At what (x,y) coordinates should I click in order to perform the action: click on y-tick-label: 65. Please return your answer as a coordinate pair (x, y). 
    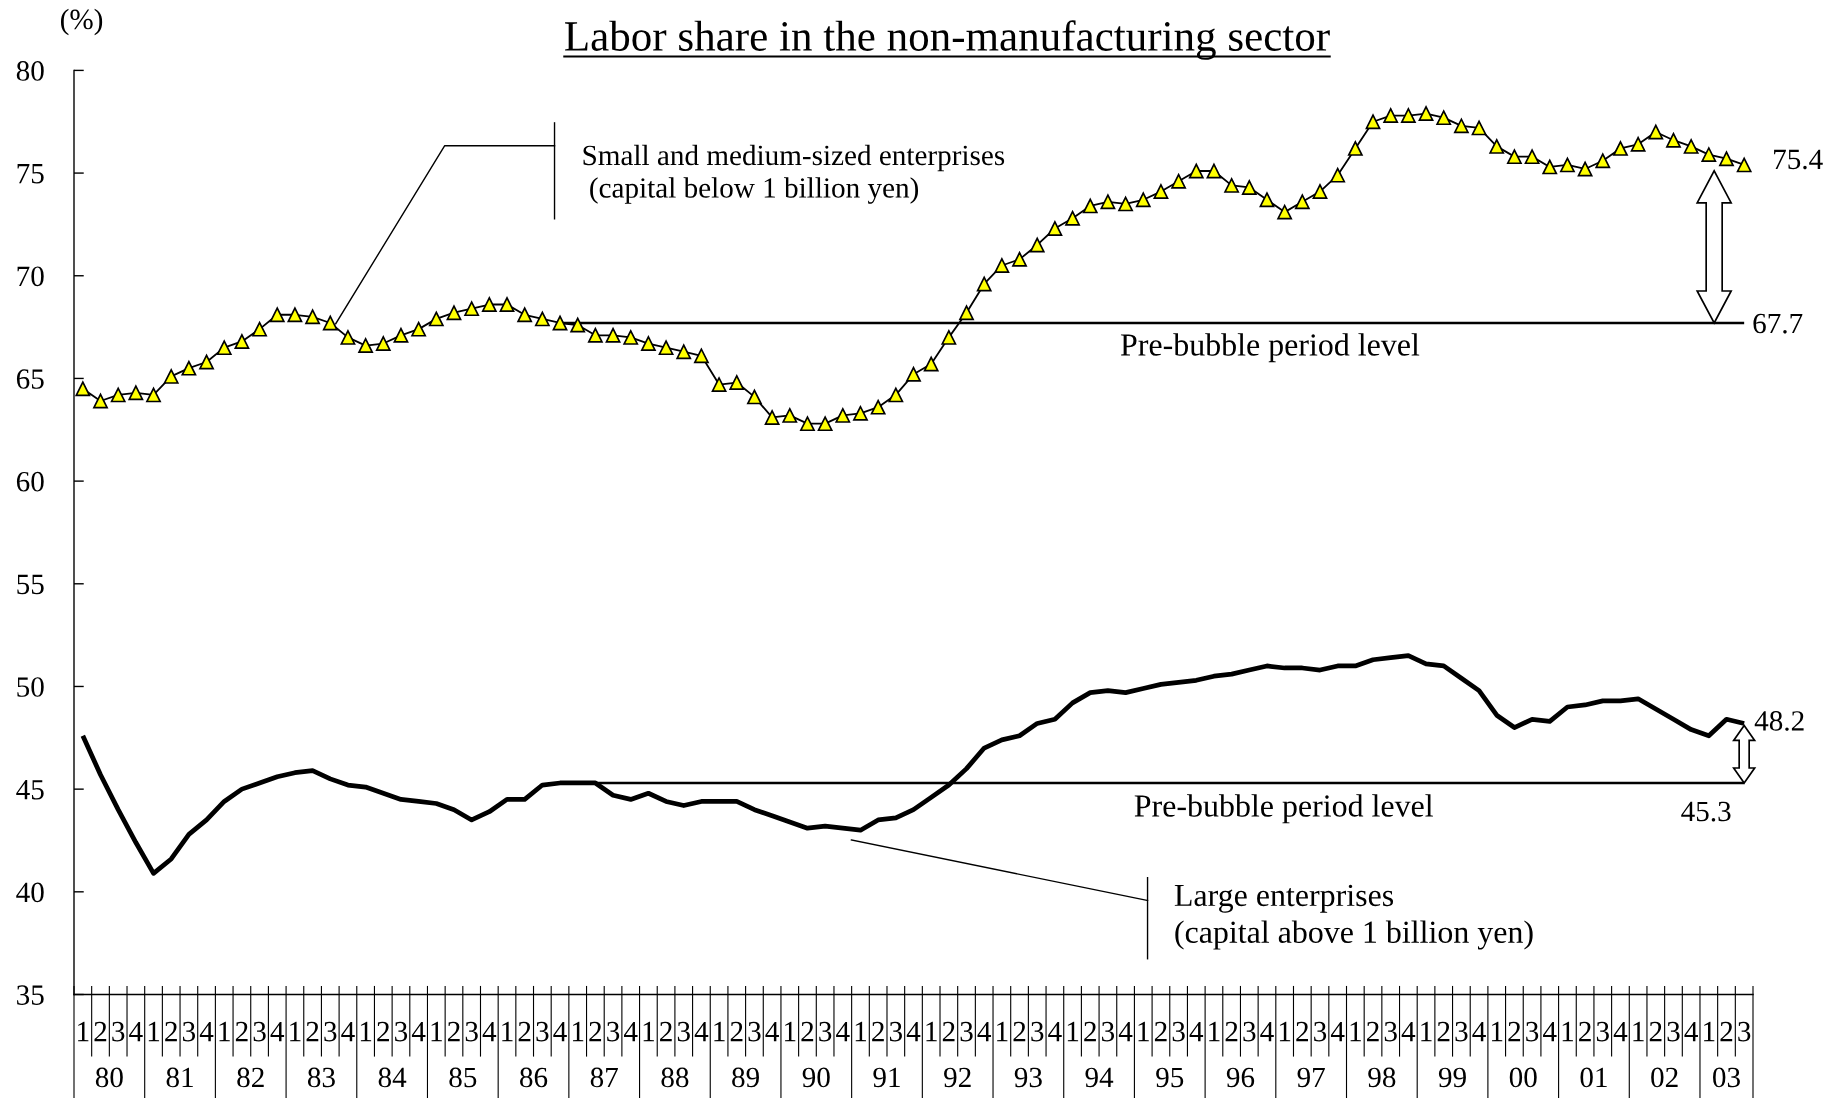
    Looking at the image, I should click on (30, 379).